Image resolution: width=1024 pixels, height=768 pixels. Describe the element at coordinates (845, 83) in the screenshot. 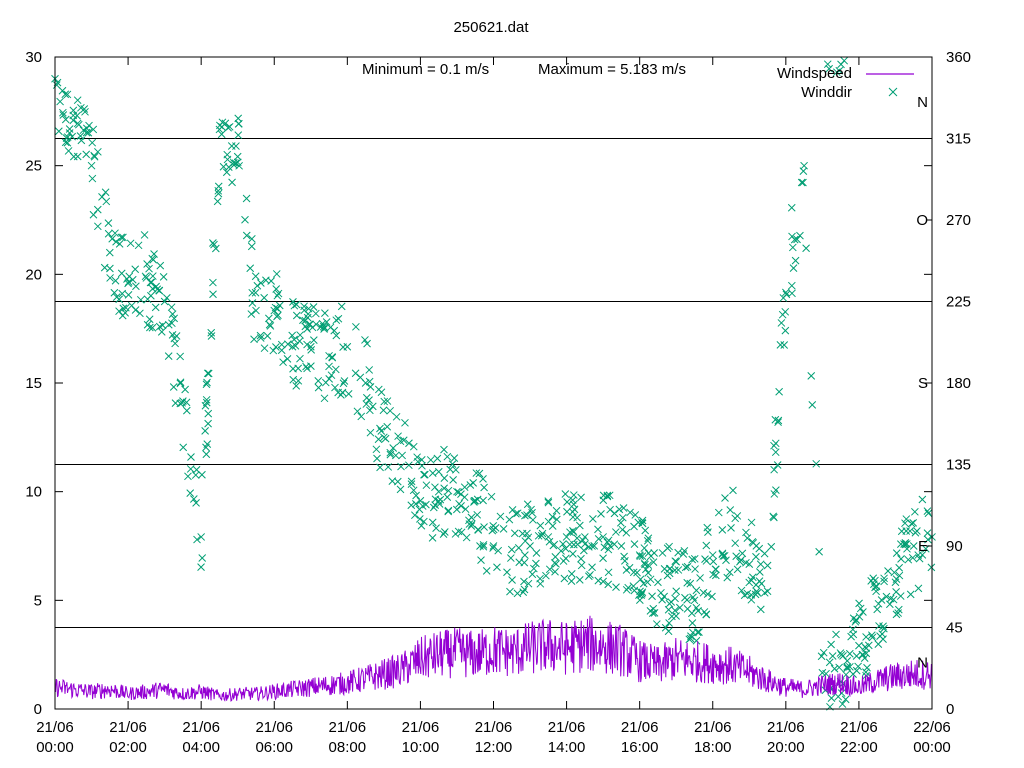

I see `legend: Windspeed Winddir` at that location.